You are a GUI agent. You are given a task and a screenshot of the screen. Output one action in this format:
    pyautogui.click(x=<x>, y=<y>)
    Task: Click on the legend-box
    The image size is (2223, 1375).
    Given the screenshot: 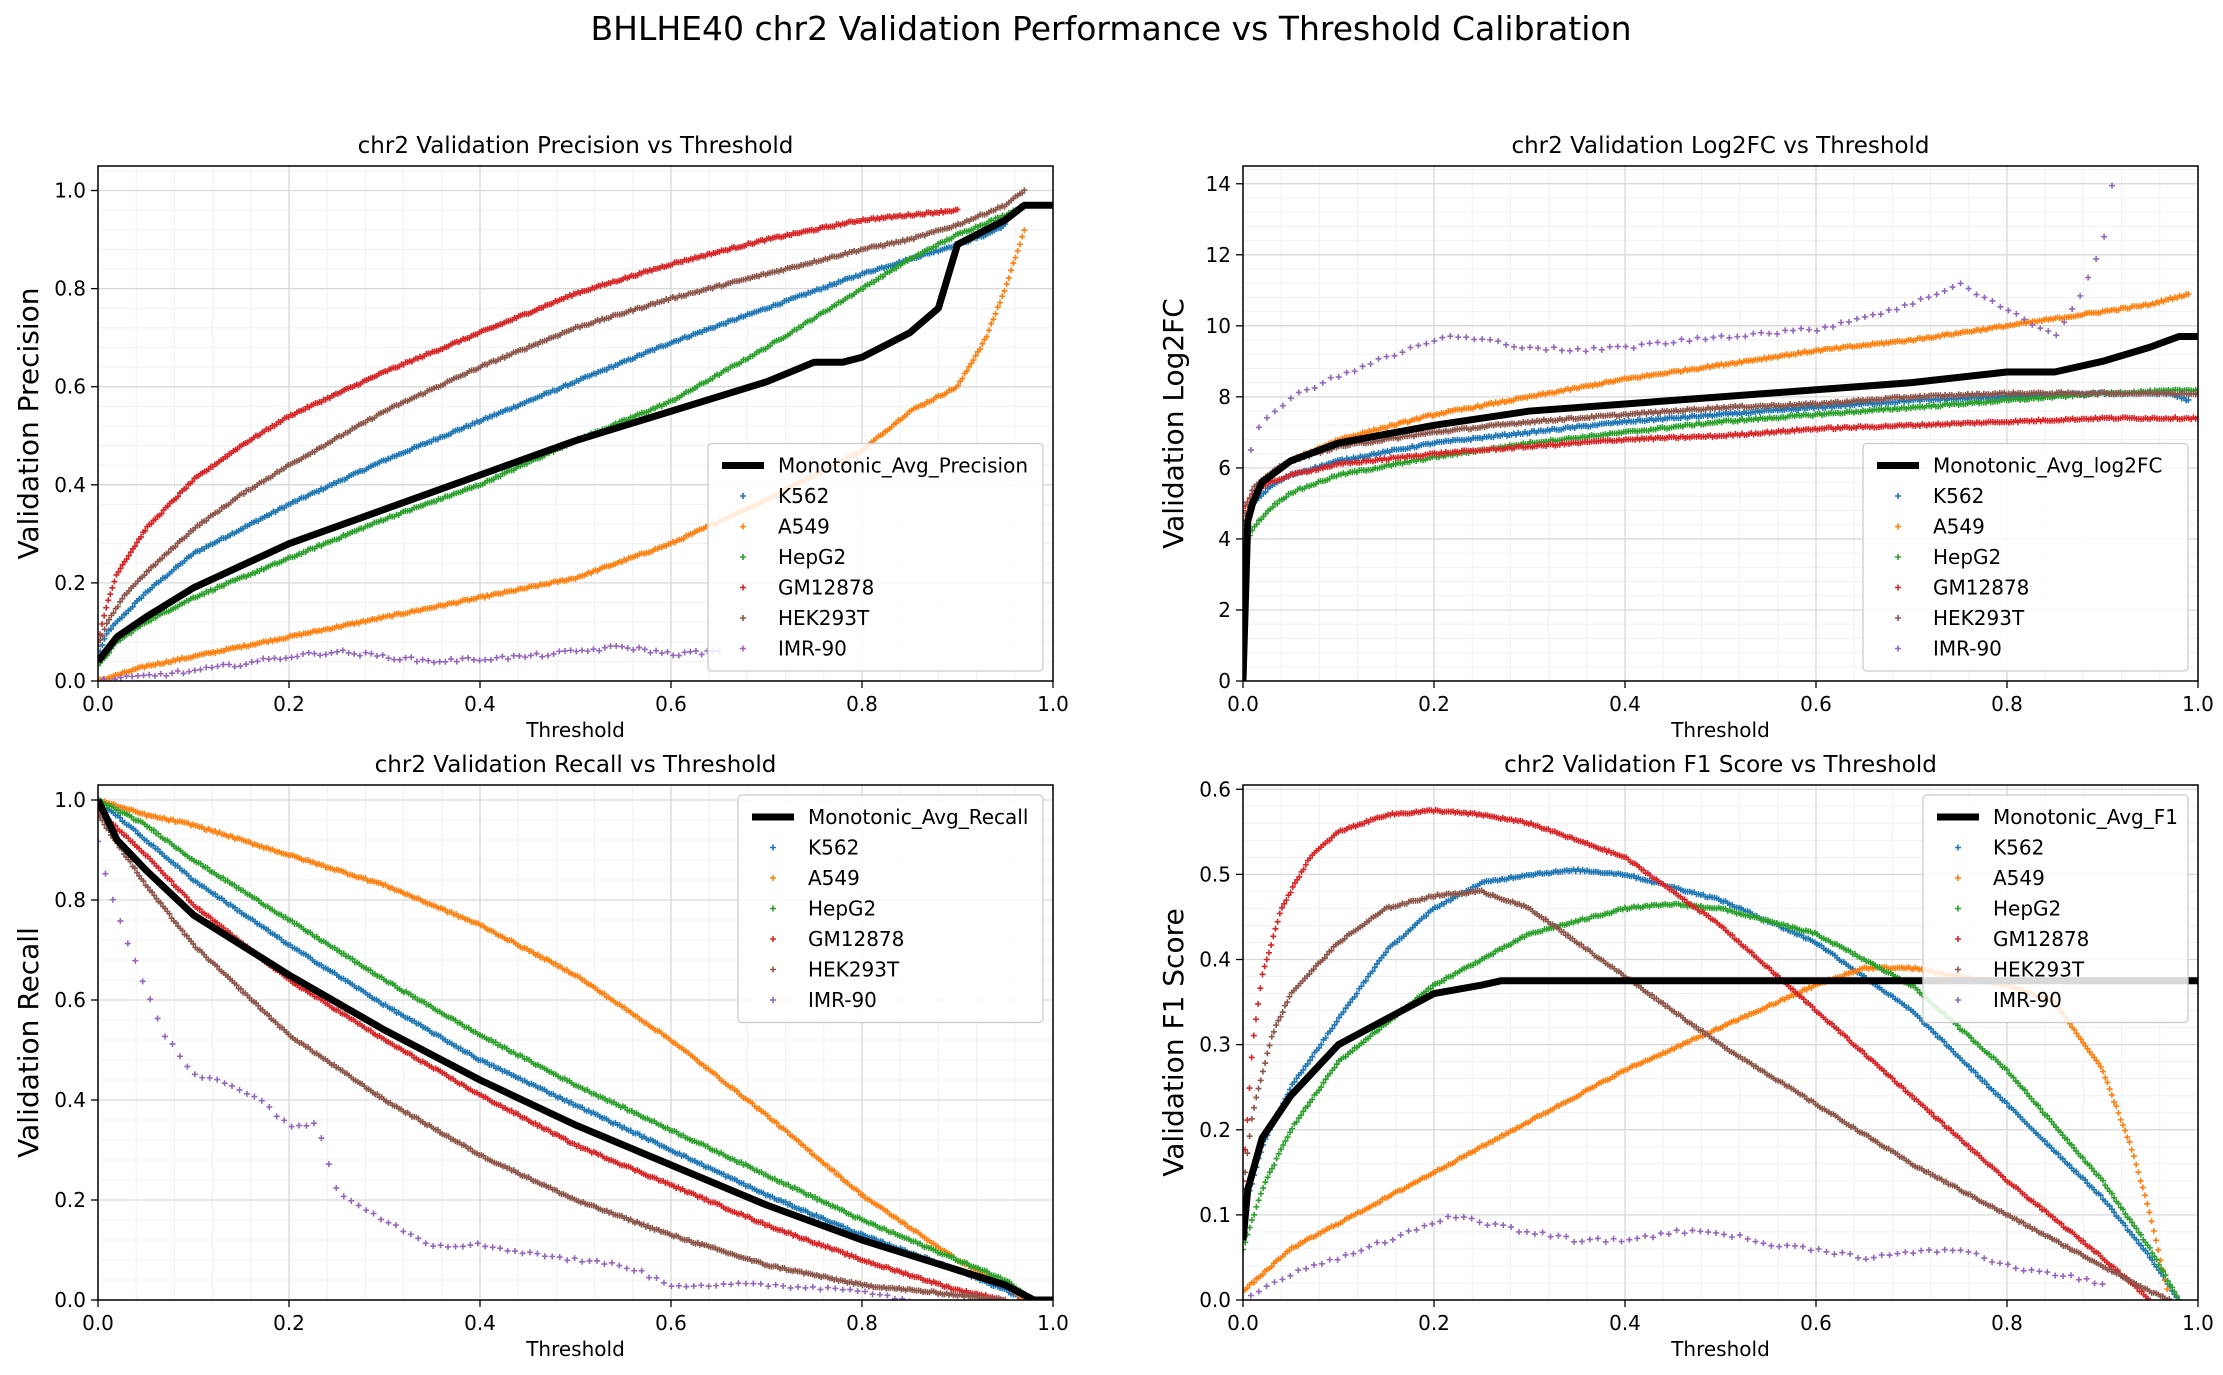 What is the action you would take?
    pyautogui.click(x=875, y=557)
    